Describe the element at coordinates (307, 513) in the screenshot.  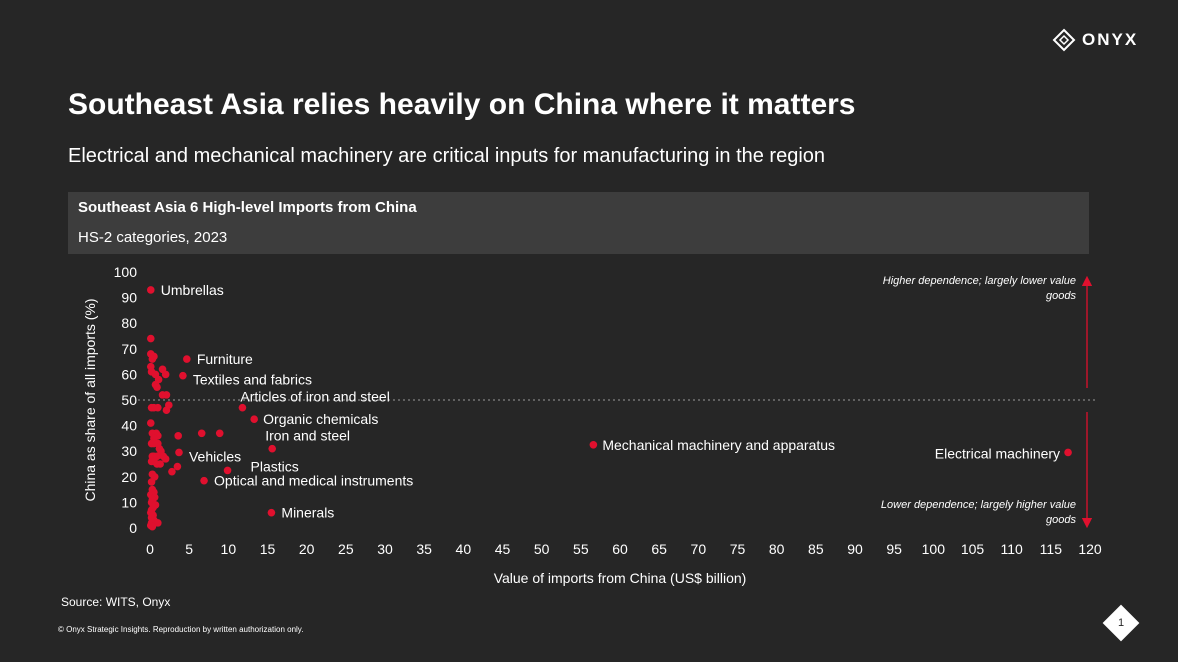
I see `point-label: Minerals` at that location.